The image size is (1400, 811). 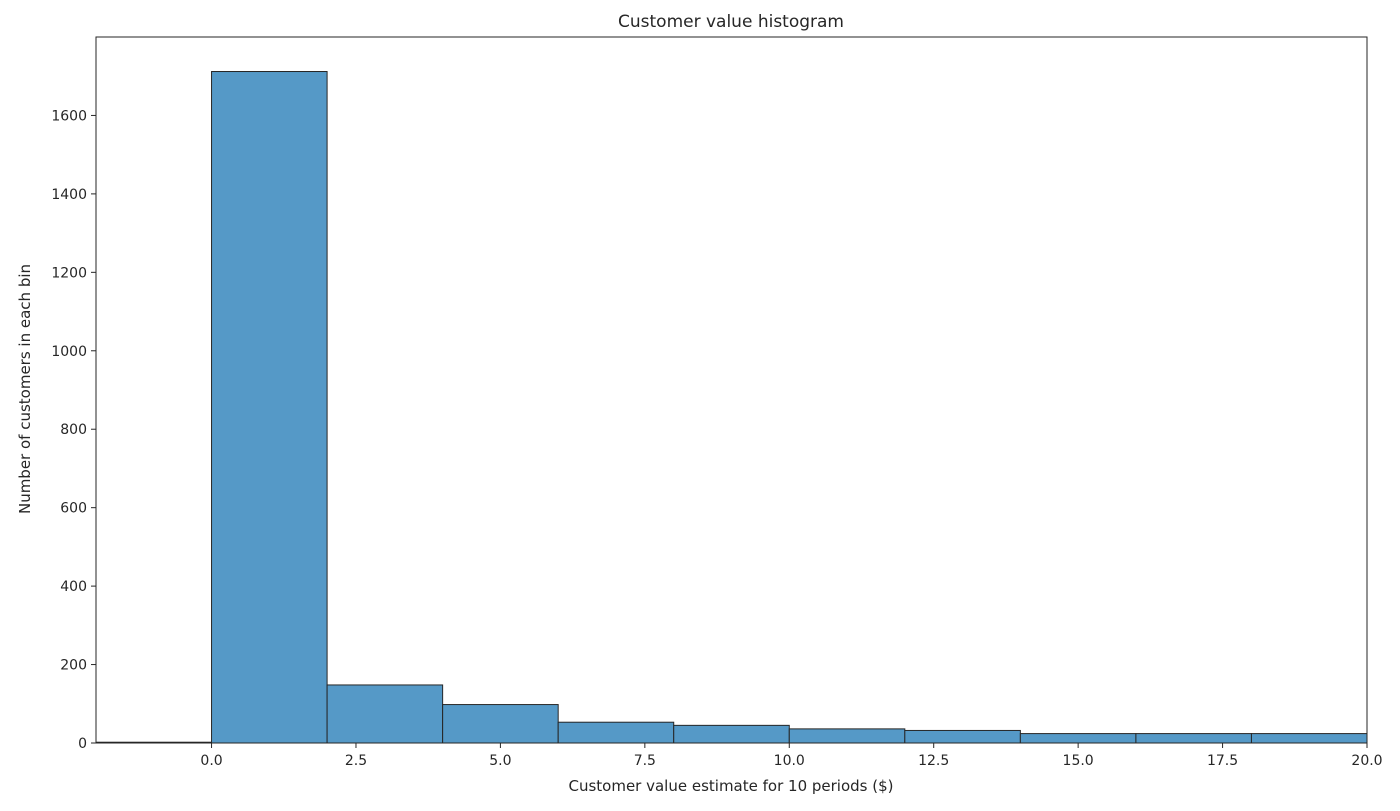 What do you see at coordinates (1222, 761) in the screenshot?
I see `x-tick-label: 17.5` at bounding box center [1222, 761].